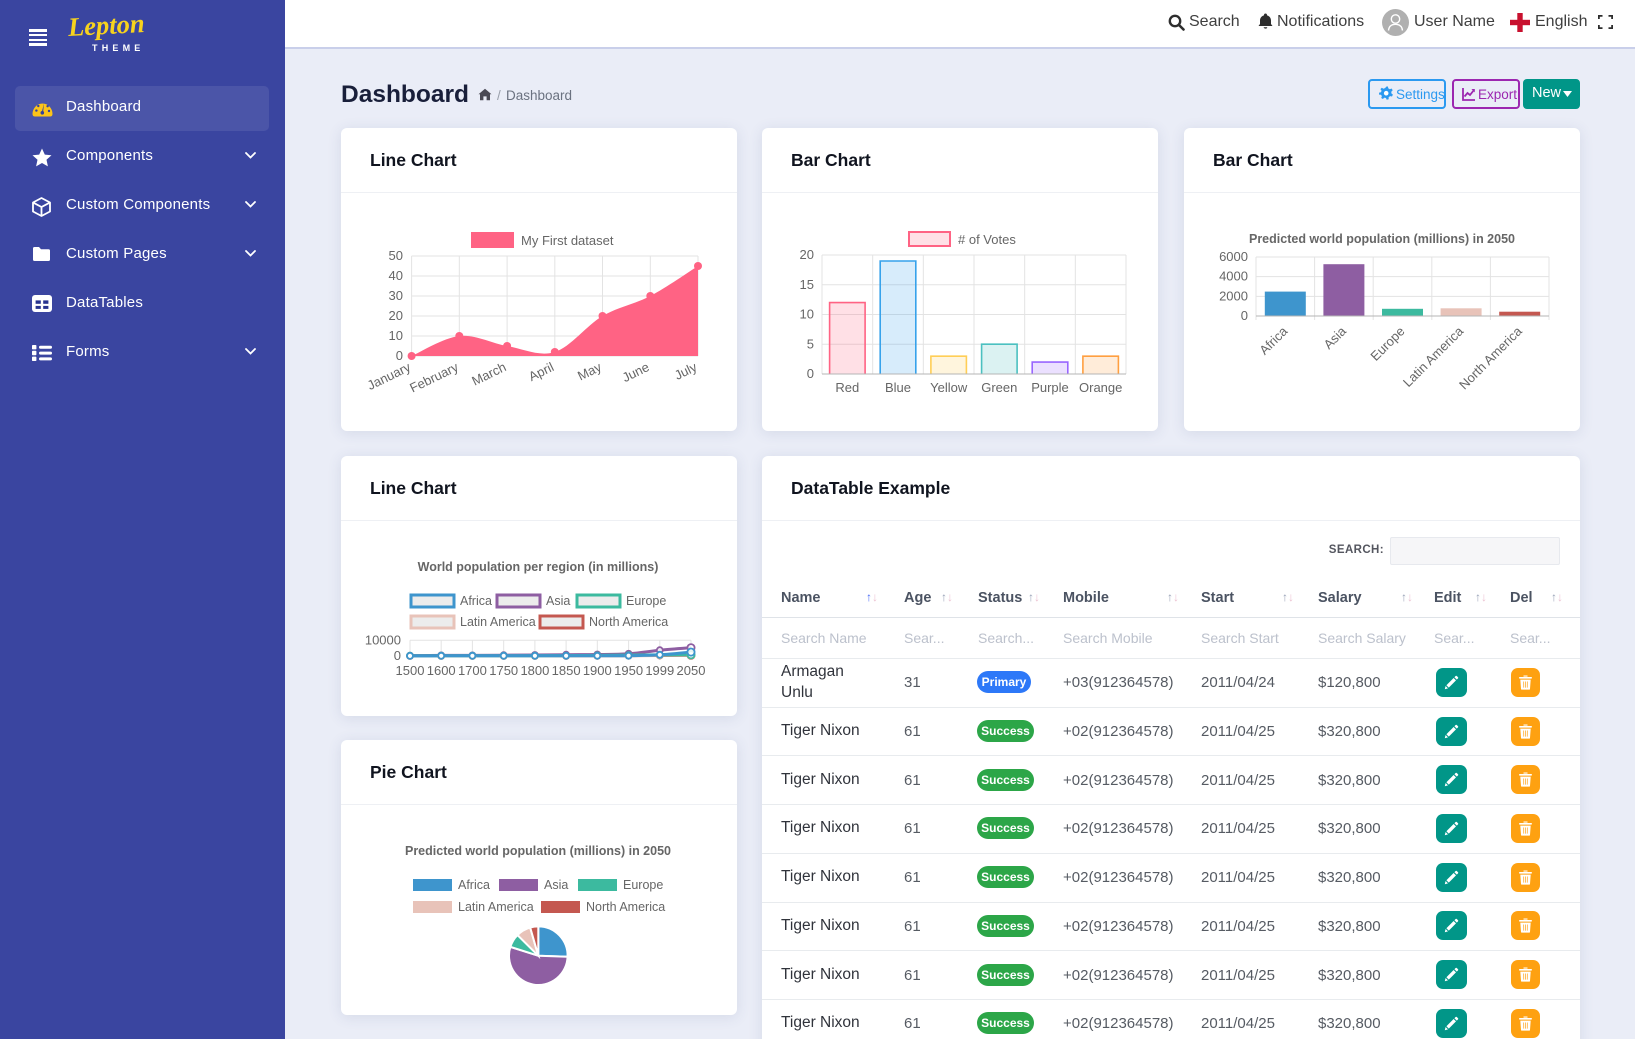 The height and width of the screenshot is (1039, 1635). I want to click on svg-text: 1800, so click(534, 670).